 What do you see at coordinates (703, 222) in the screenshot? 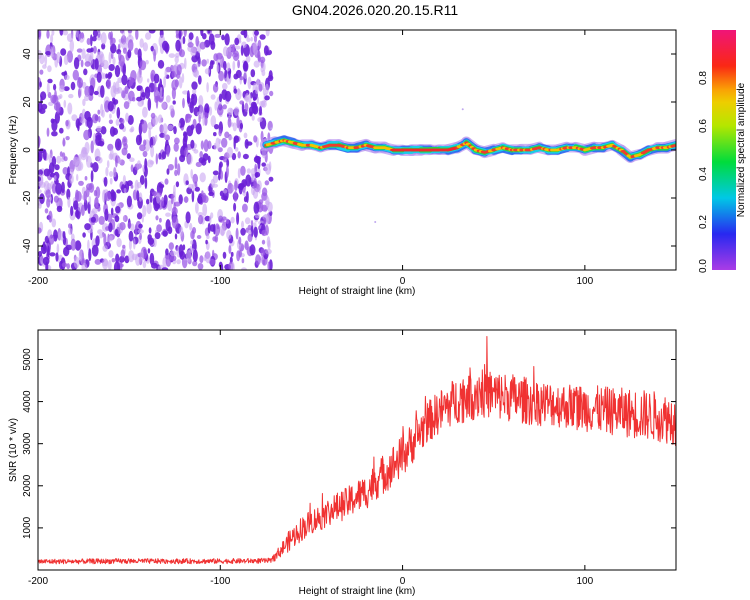
I see `colorbar-tick-label: 0.2` at bounding box center [703, 222].